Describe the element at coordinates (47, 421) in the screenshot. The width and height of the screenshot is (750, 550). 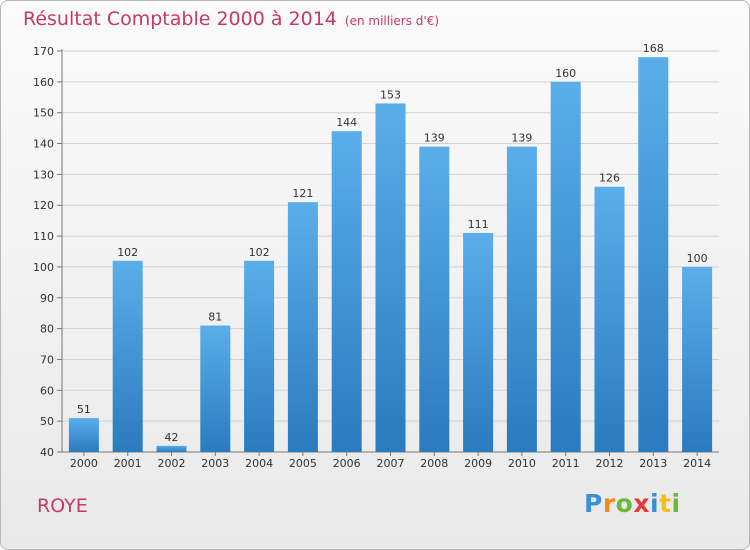
I see `y-tick-label: 50` at that location.